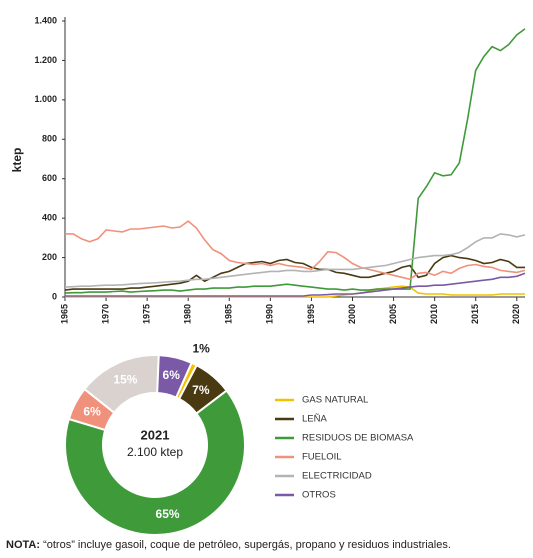  Describe the element at coordinates (337, 476) in the screenshot. I see `legend-label: ELECTRICIDAD` at that location.